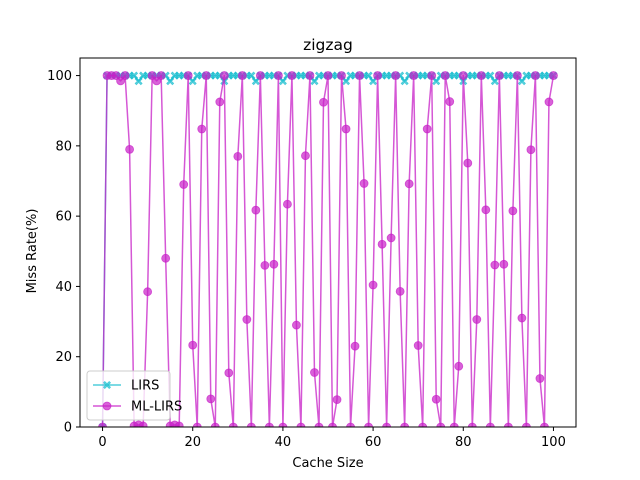 The width and height of the screenshot is (640, 480). What do you see at coordinates (63, 357) in the screenshot?
I see `y-tick-label: 20` at bounding box center [63, 357].